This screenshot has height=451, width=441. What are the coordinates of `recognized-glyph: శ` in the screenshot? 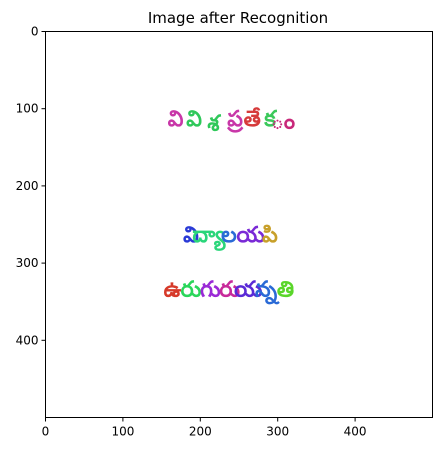 It's located at (214, 124).